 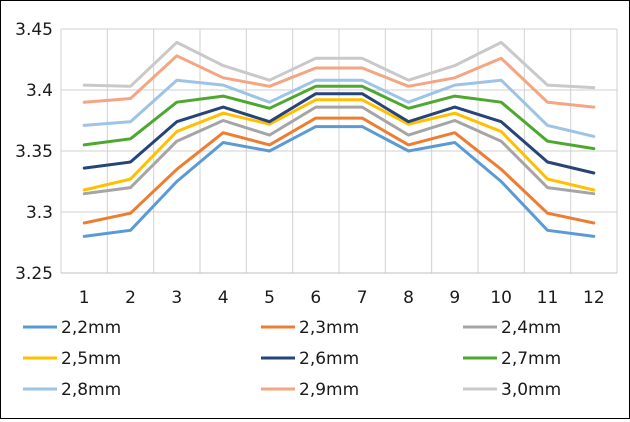 What do you see at coordinates (548, 298) in the screenshot?
I see `x-tick-label: 11` at bounding box center [548, 298].